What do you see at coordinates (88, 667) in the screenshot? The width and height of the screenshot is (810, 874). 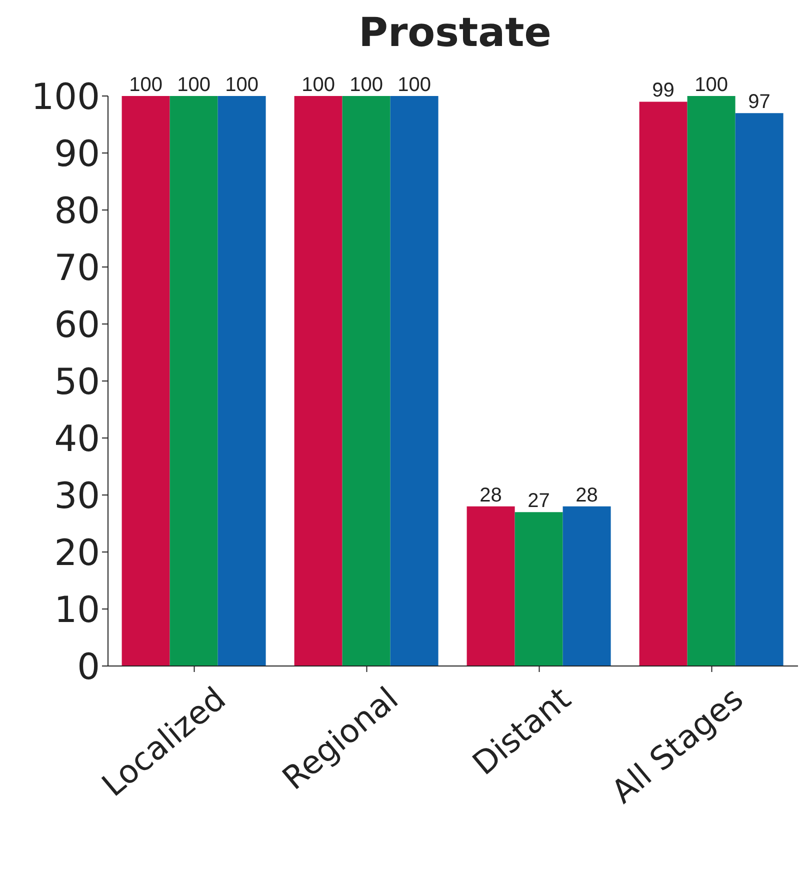 I see `y-tick-label: 0` at bounding box center [88, 667].